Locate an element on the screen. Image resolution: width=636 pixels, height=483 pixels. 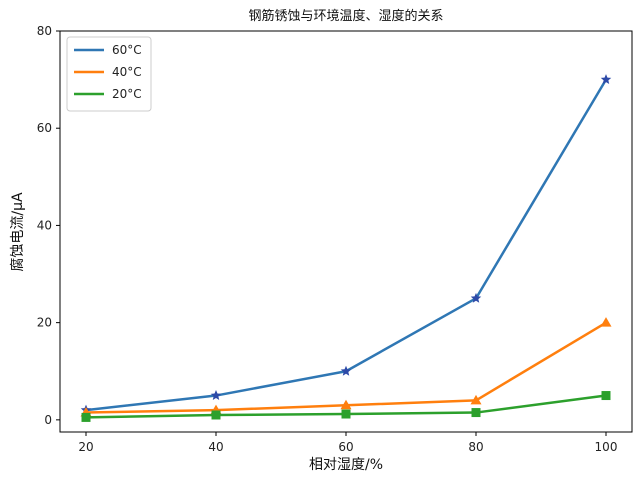
x-tick-label: 60 is located at coordinates (345, 447).